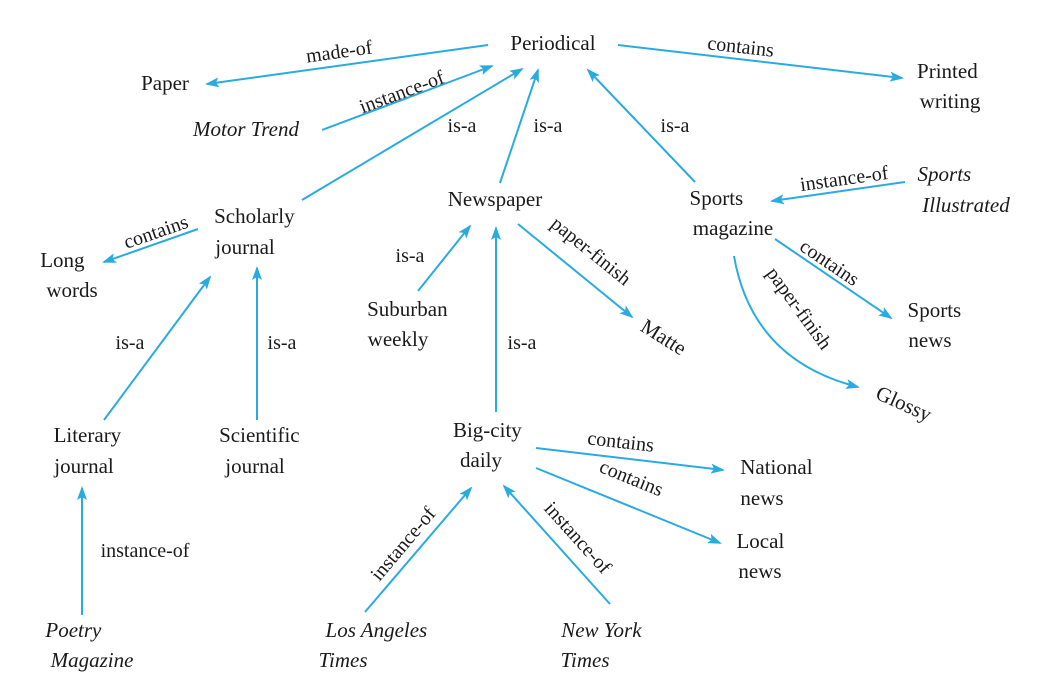  Describe the element at coordinates (88, 645) in the screenshot. I see `node-poetry-magazine: Poetry Magazine` at that location.